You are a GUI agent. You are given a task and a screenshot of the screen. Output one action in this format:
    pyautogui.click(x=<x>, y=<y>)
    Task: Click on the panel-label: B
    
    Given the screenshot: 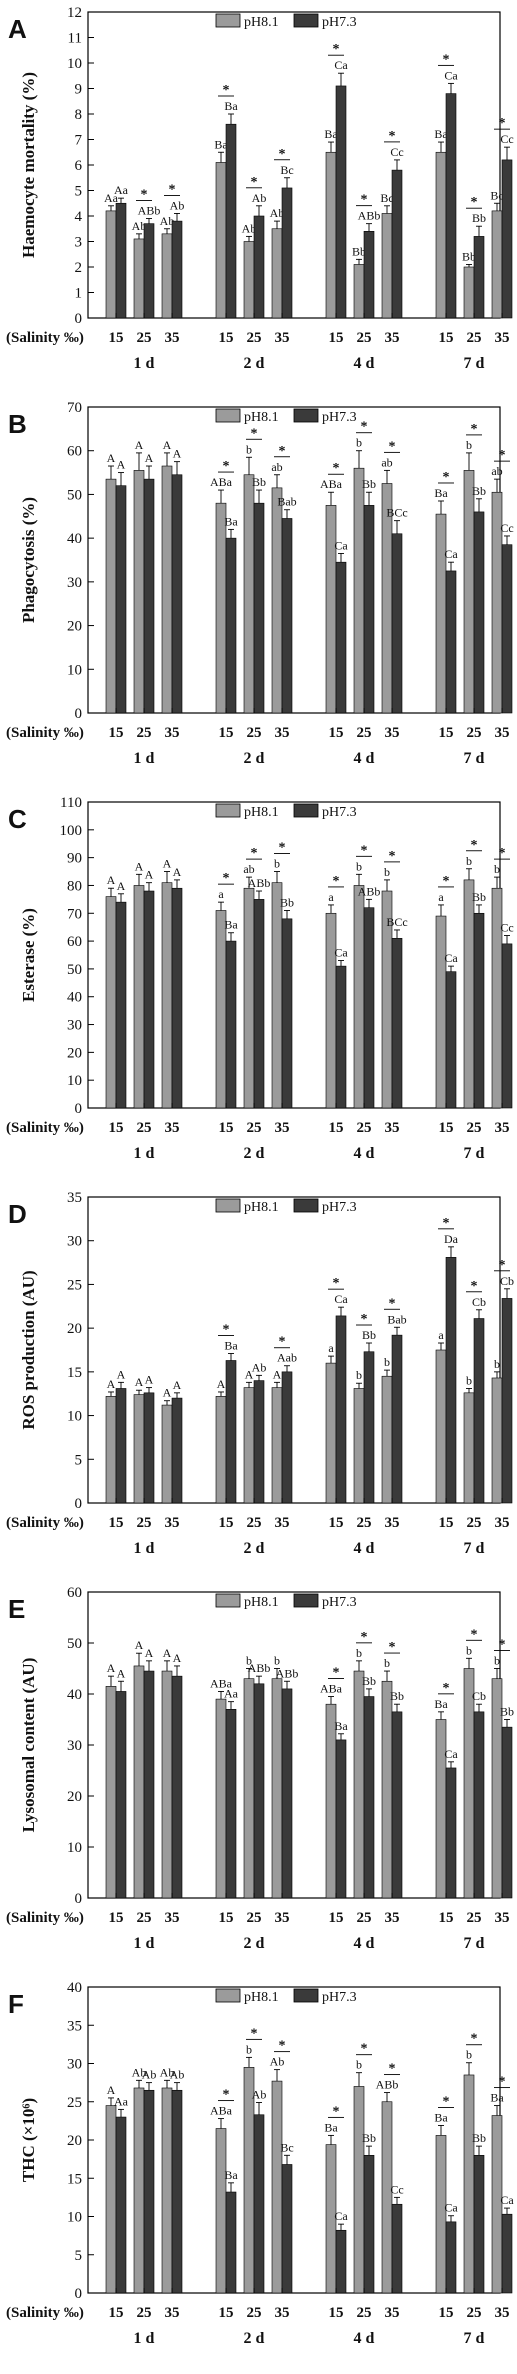 What is the action you would take?
    pyautogui.click(x=17, y=424)
    